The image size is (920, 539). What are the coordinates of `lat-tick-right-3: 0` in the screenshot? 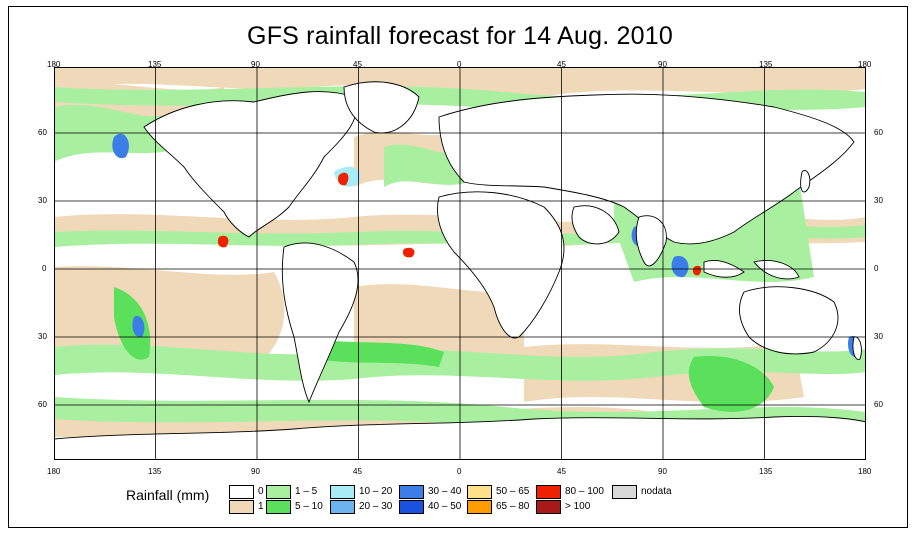 It's located at (876, 268).